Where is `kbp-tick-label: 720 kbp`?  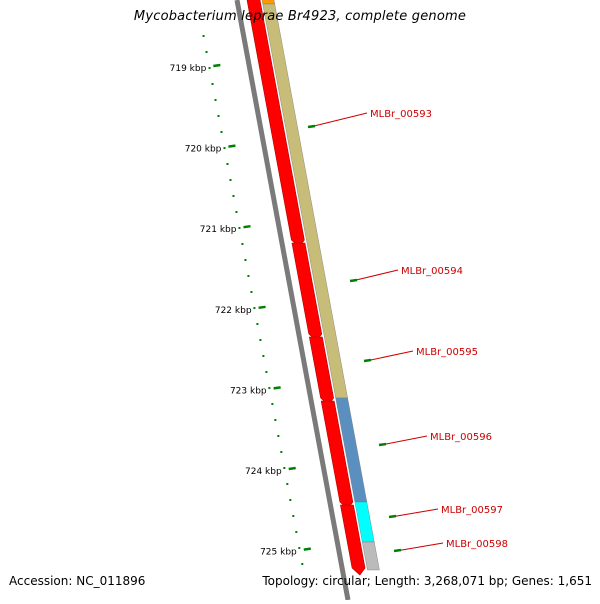 kbp-tick-label: 720 kbp is located at coordinates (203, 150).